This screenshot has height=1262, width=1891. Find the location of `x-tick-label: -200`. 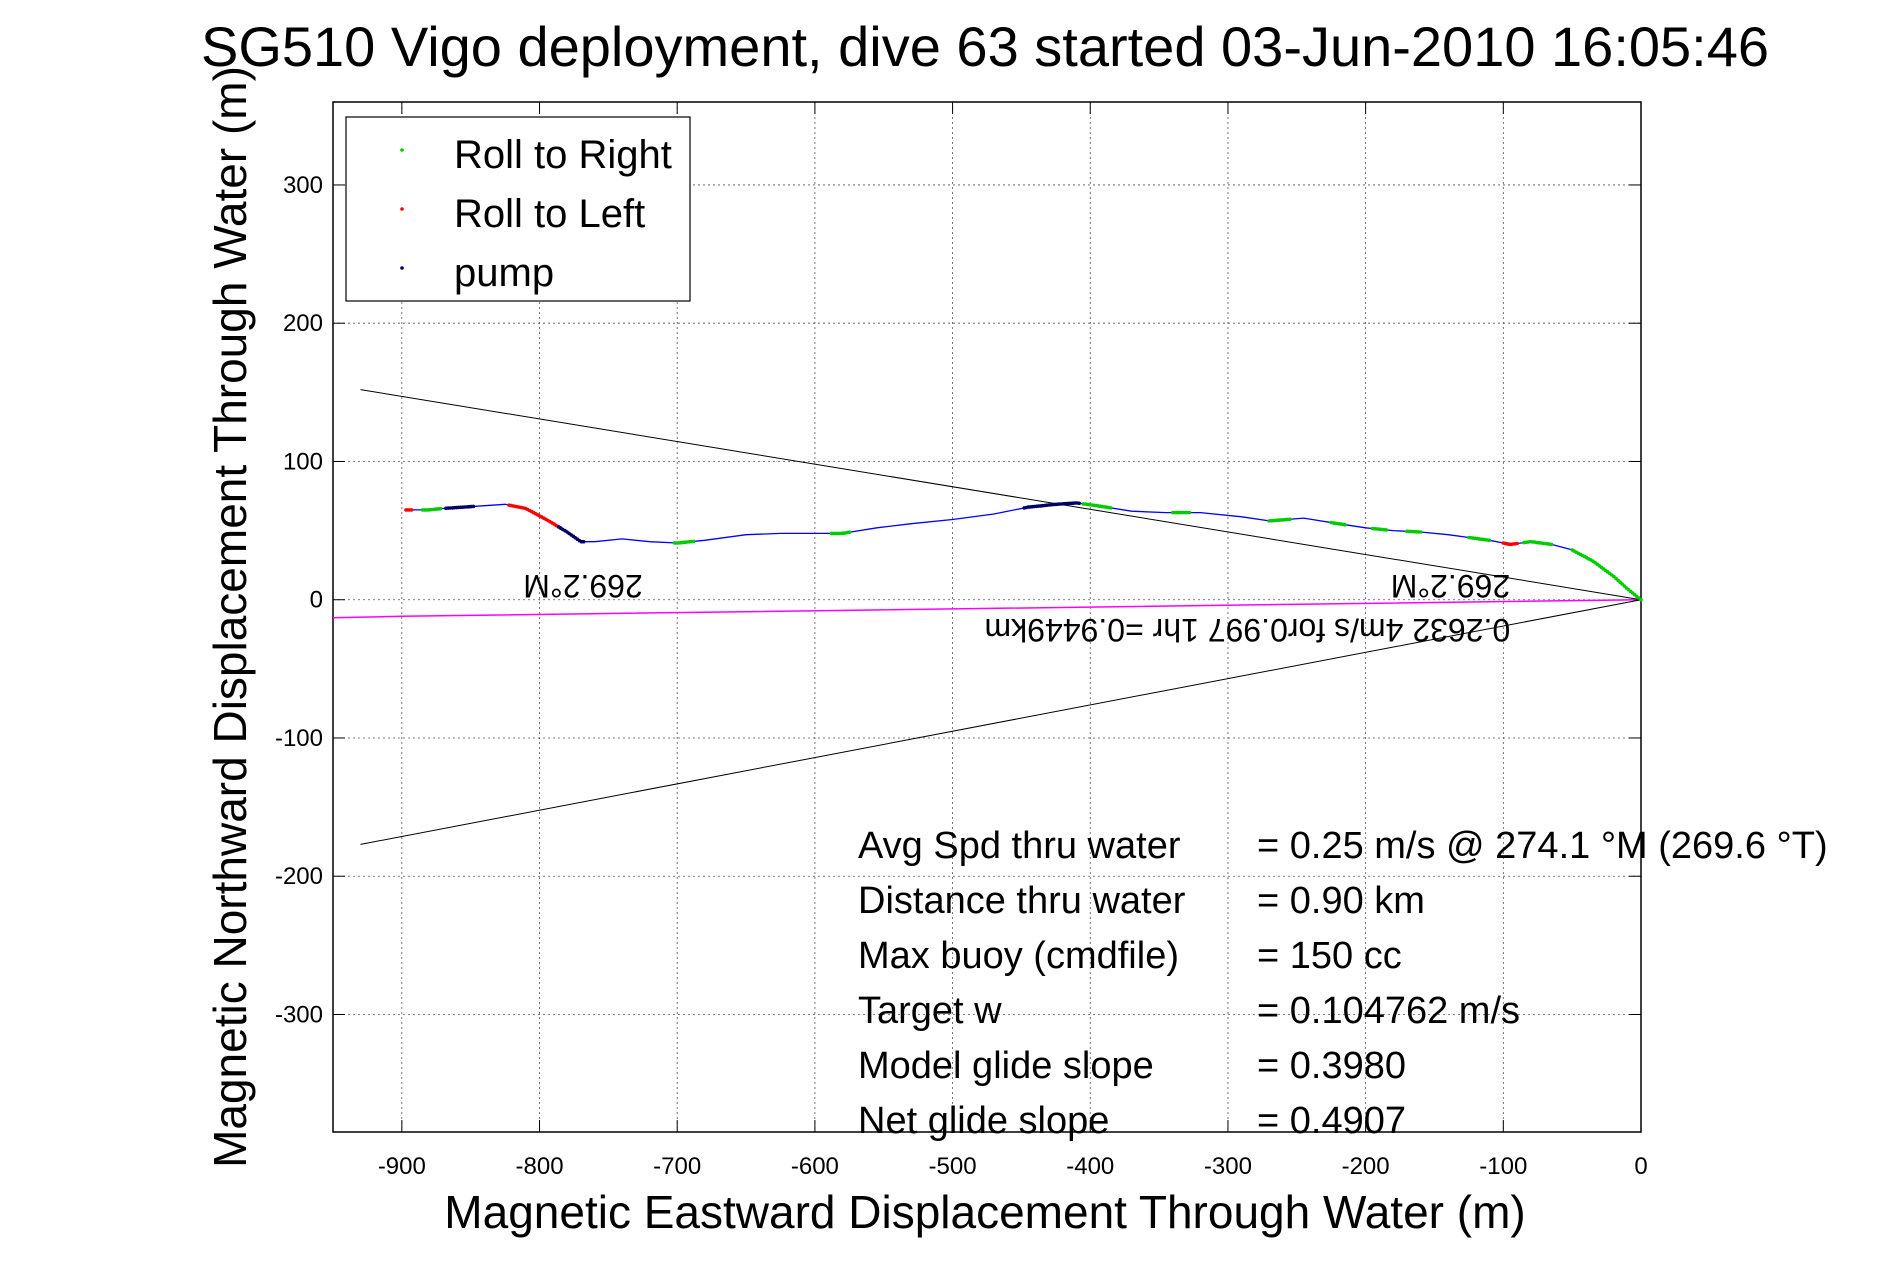

x-tick-label: -200 is located at coordinates (1366, 1166).